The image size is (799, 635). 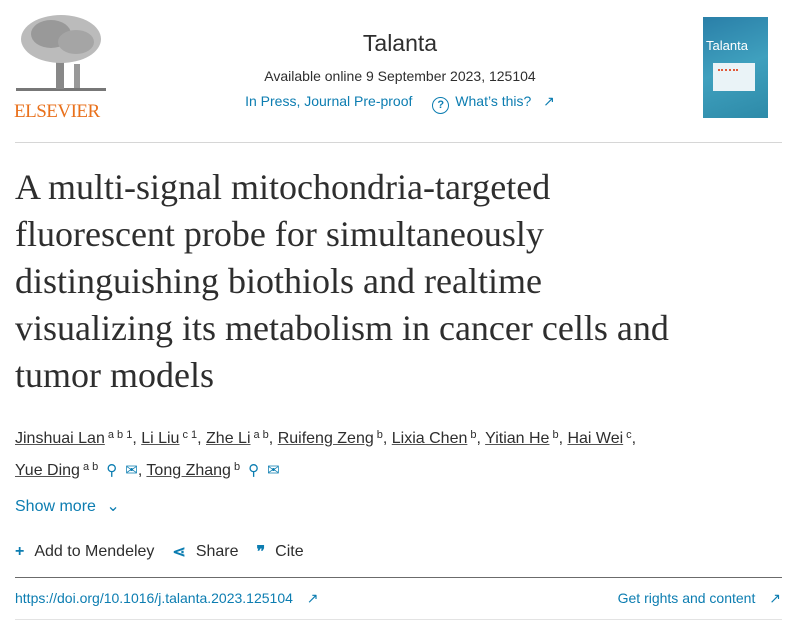 I want to click on article-actions: + Add to Mendeley ⋖ Share ❞ Cite, so click(x=168, y=552).